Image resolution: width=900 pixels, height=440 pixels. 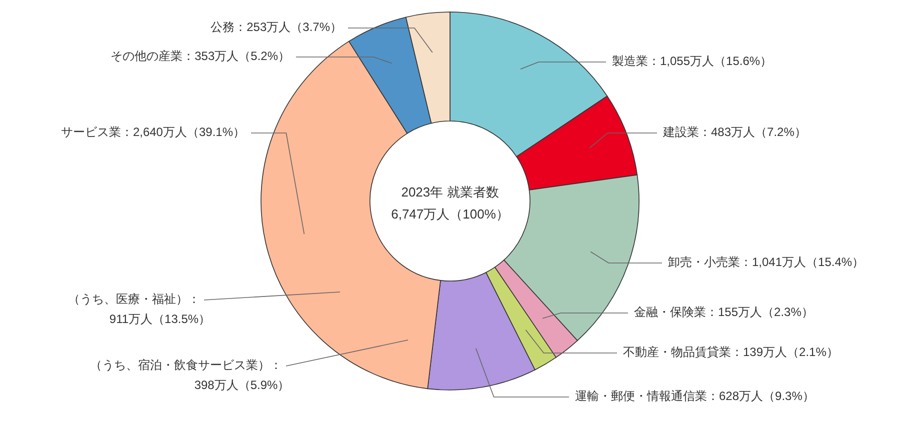 What do you see at coordinates (200, 56) in the screenshot?
I see `slice-label: その他の産業：353万人（5.2%）` at bounding box center [200, 56].